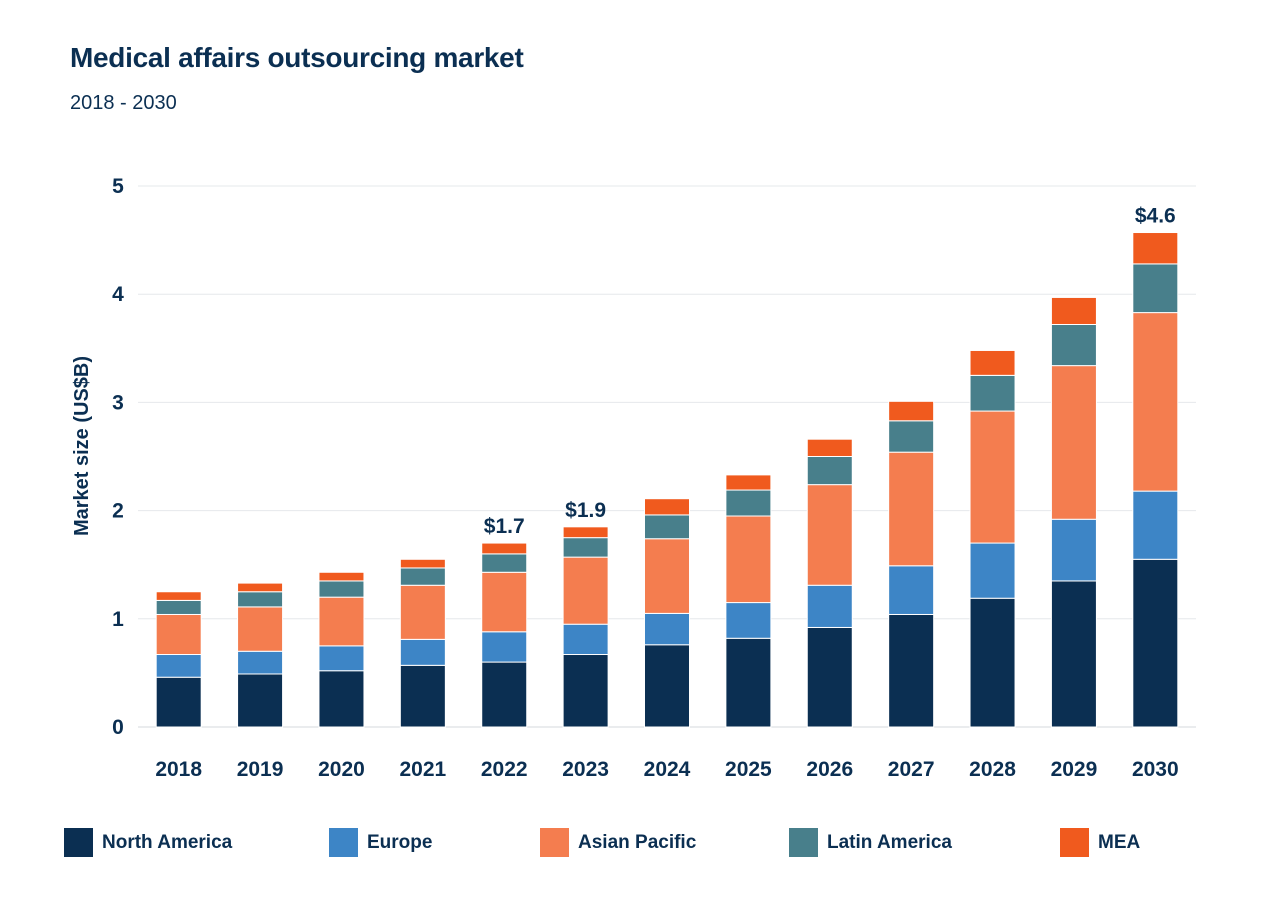 The image size is (1280, 908). Describe the element at coordinates (889, 842) in the screenshot. I see `legend-label: Latin America` at that location.